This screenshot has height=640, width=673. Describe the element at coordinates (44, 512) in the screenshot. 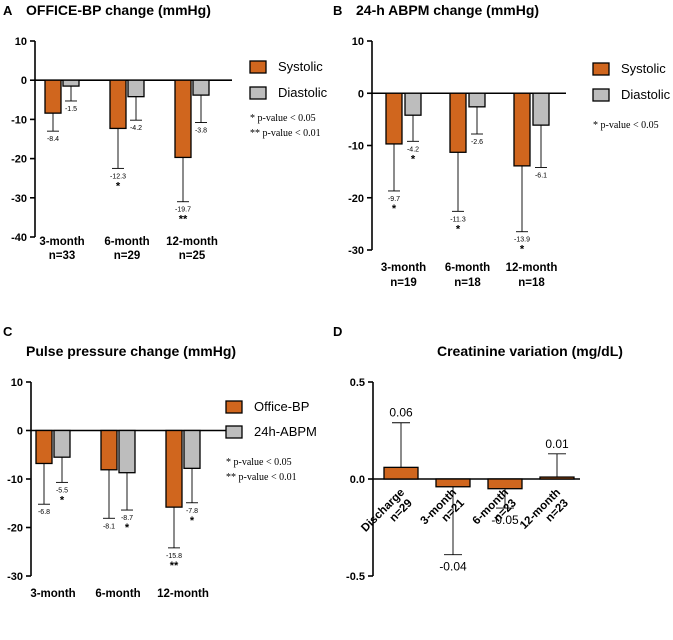

I see `data-label: -6.8` at that location.